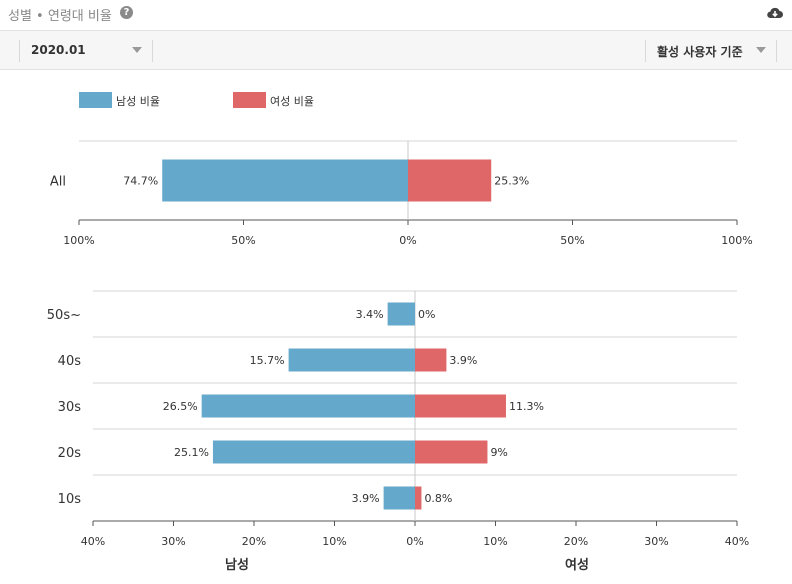 This screenshot has width=792, height=584. What do you see at coordinates (414, 541) in the screenshot?
I see `age-tick-label: 0%` at bounding box center [414, 541].